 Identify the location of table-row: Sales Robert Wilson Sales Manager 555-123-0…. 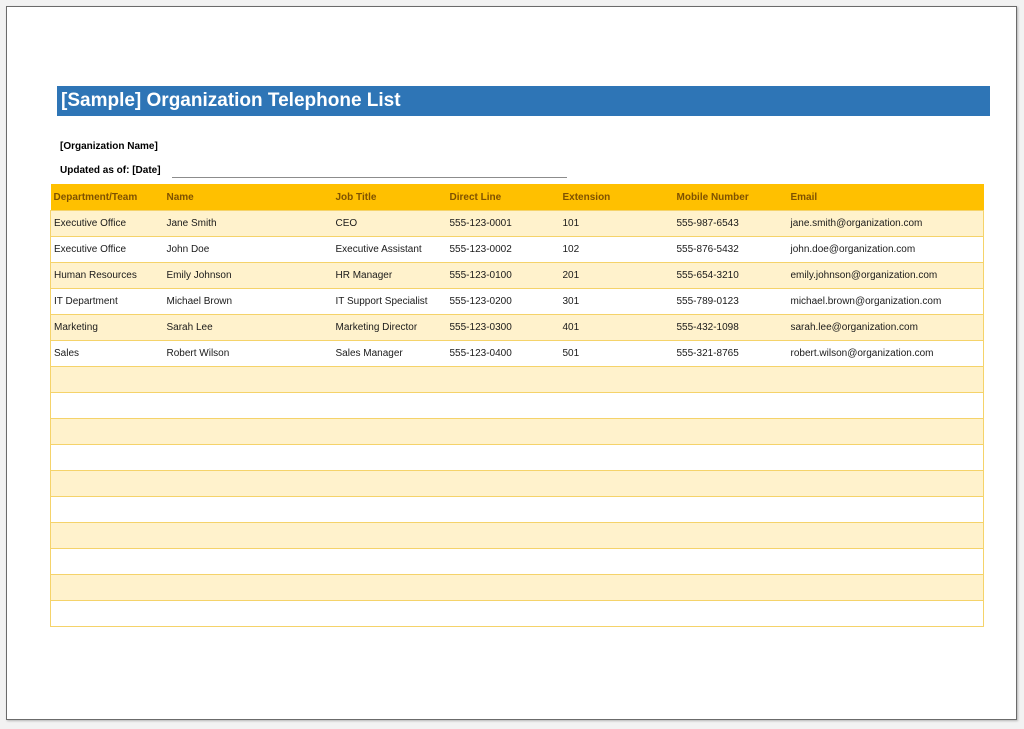
(517, 353).